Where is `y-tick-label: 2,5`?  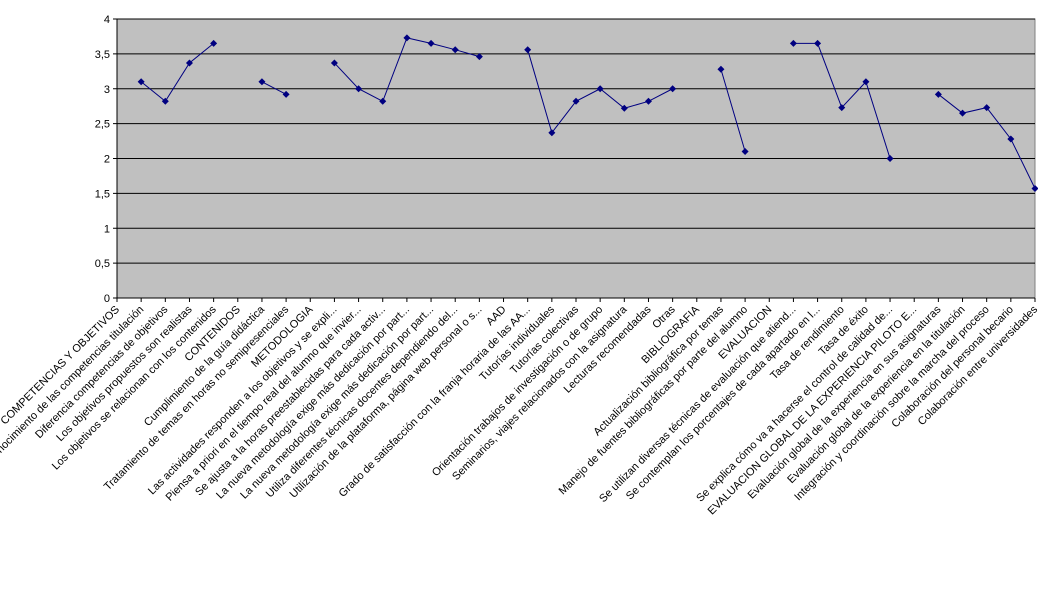
y-tick-label: 2,5 is located at coordinates (102, 125).